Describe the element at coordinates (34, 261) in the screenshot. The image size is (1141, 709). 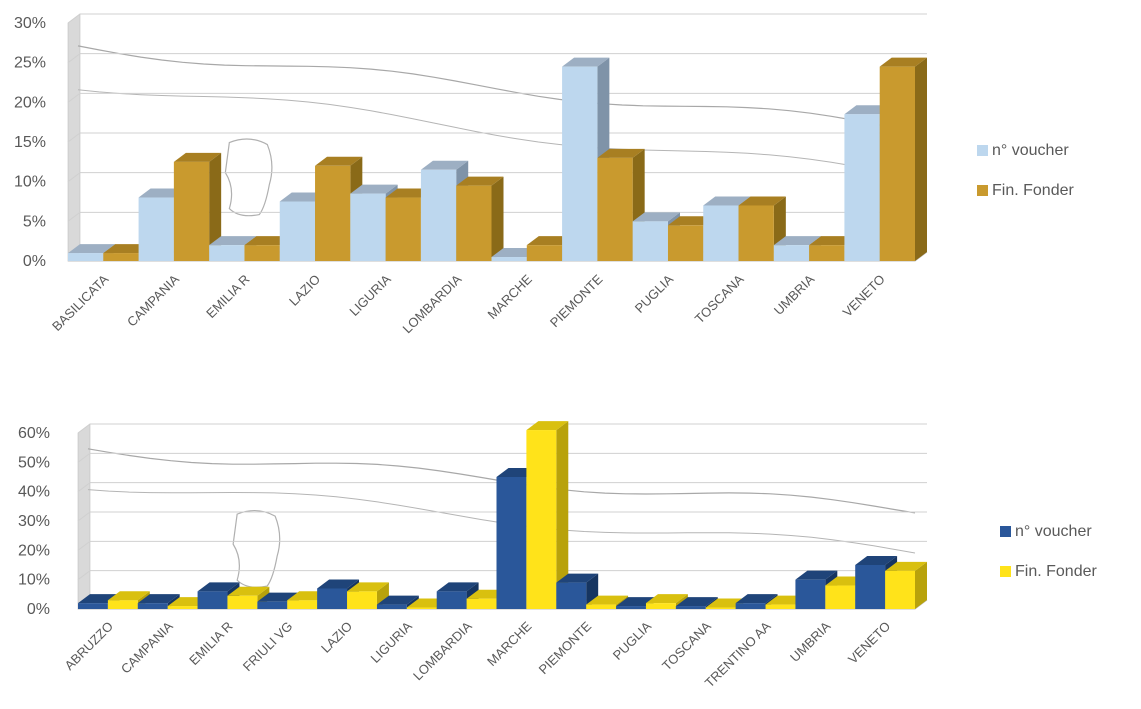
I see `y-tick-label: 0%` at that location.